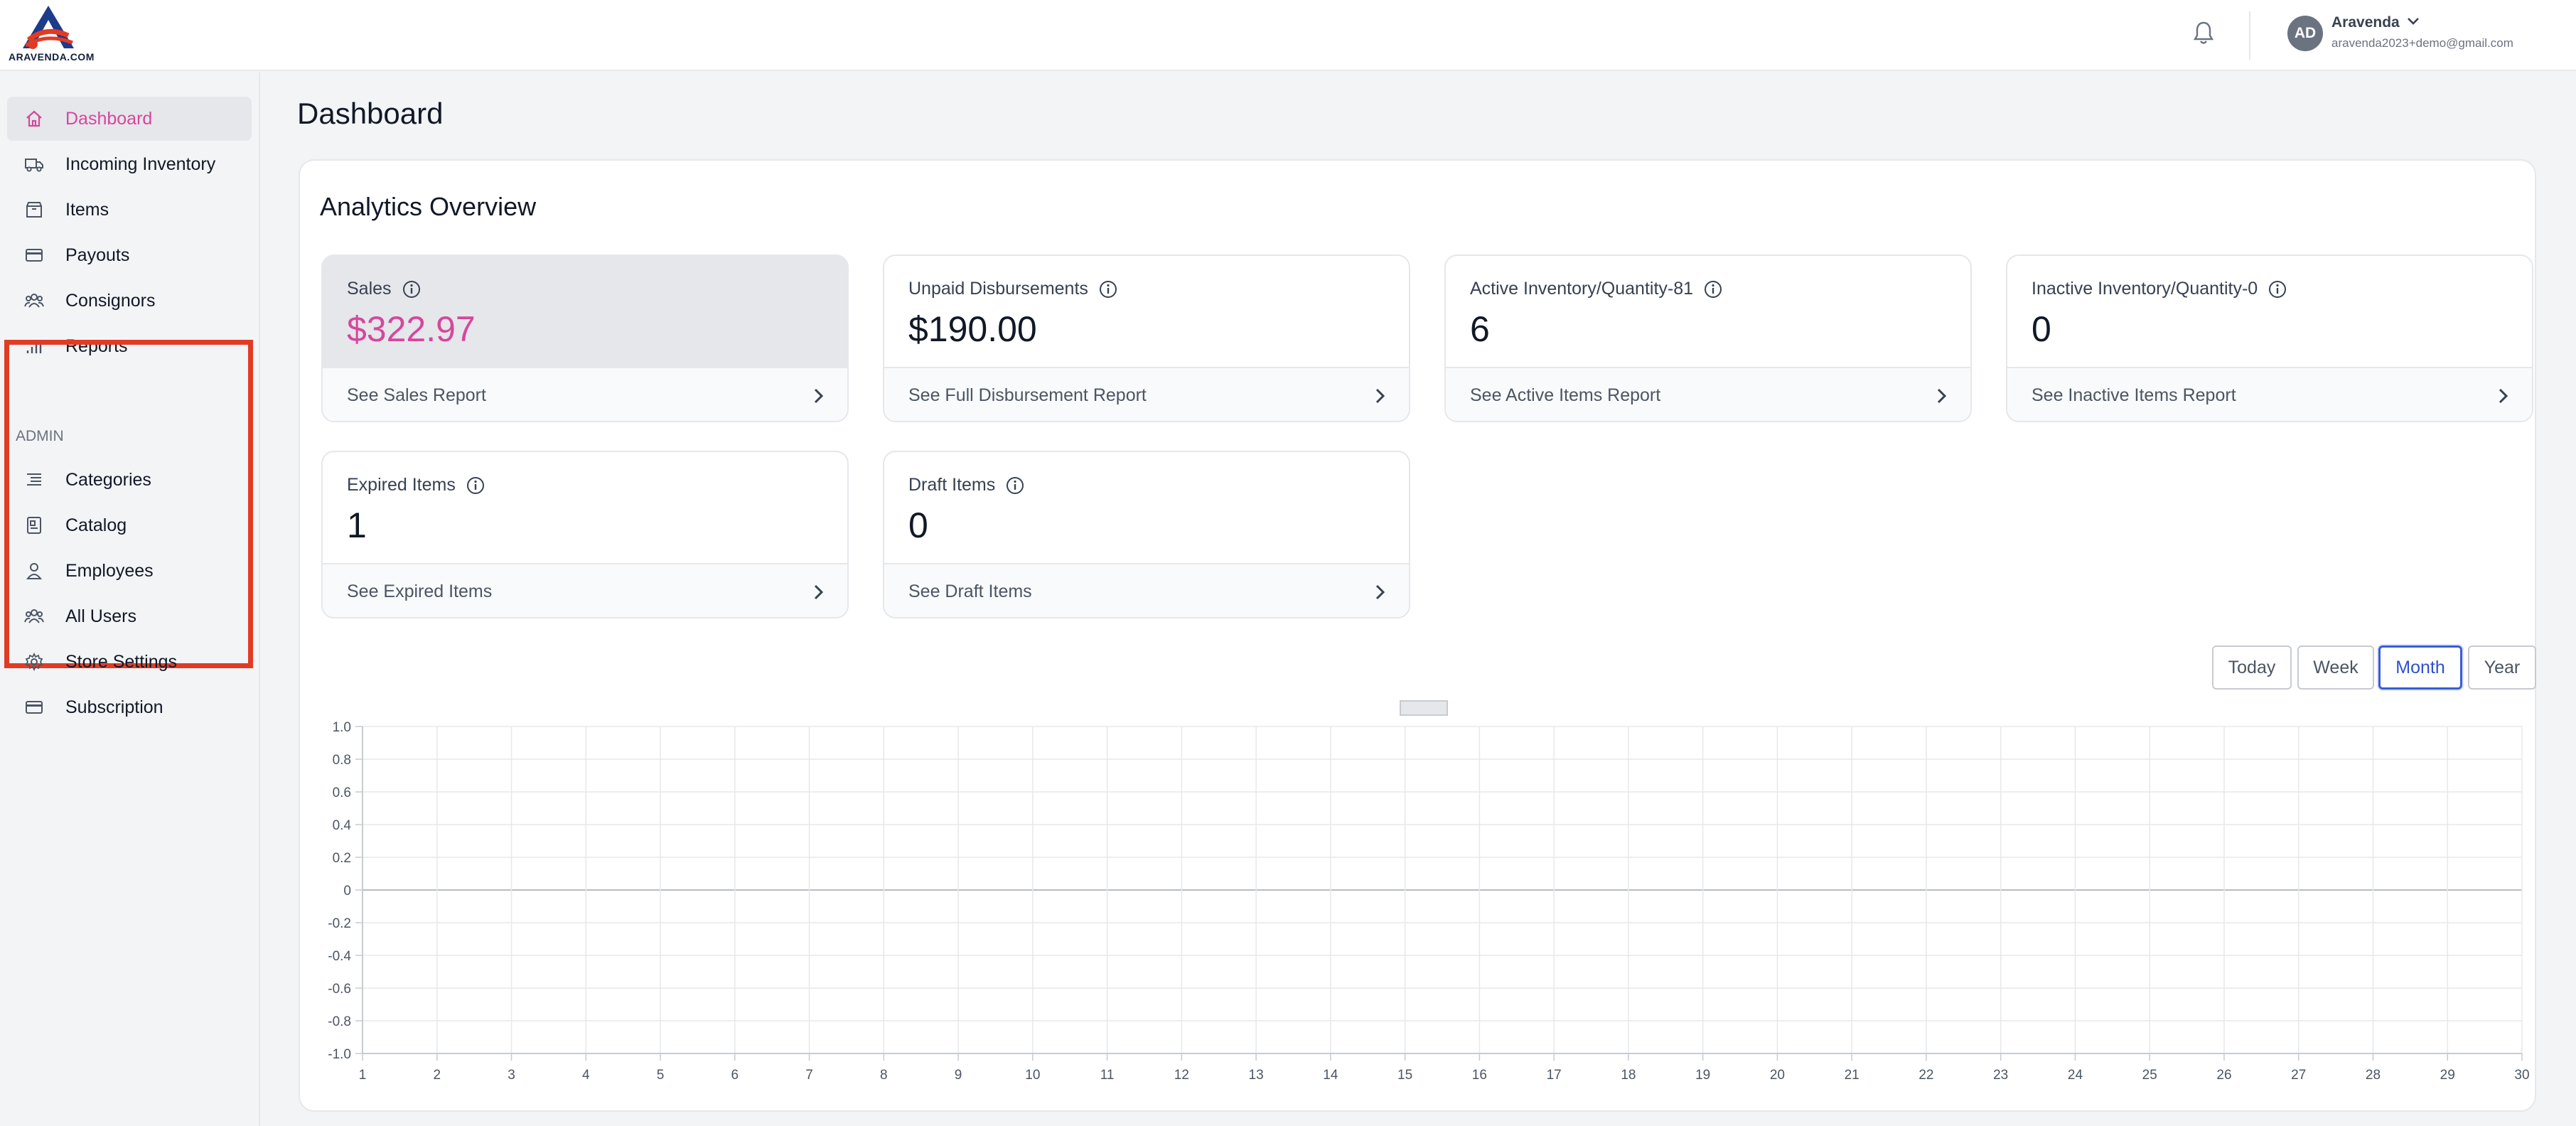 This screenshot has width=2576, height=1126. Describe the element at coordinates (34, 301) in the screenshot. I see `users-icon` at that location.